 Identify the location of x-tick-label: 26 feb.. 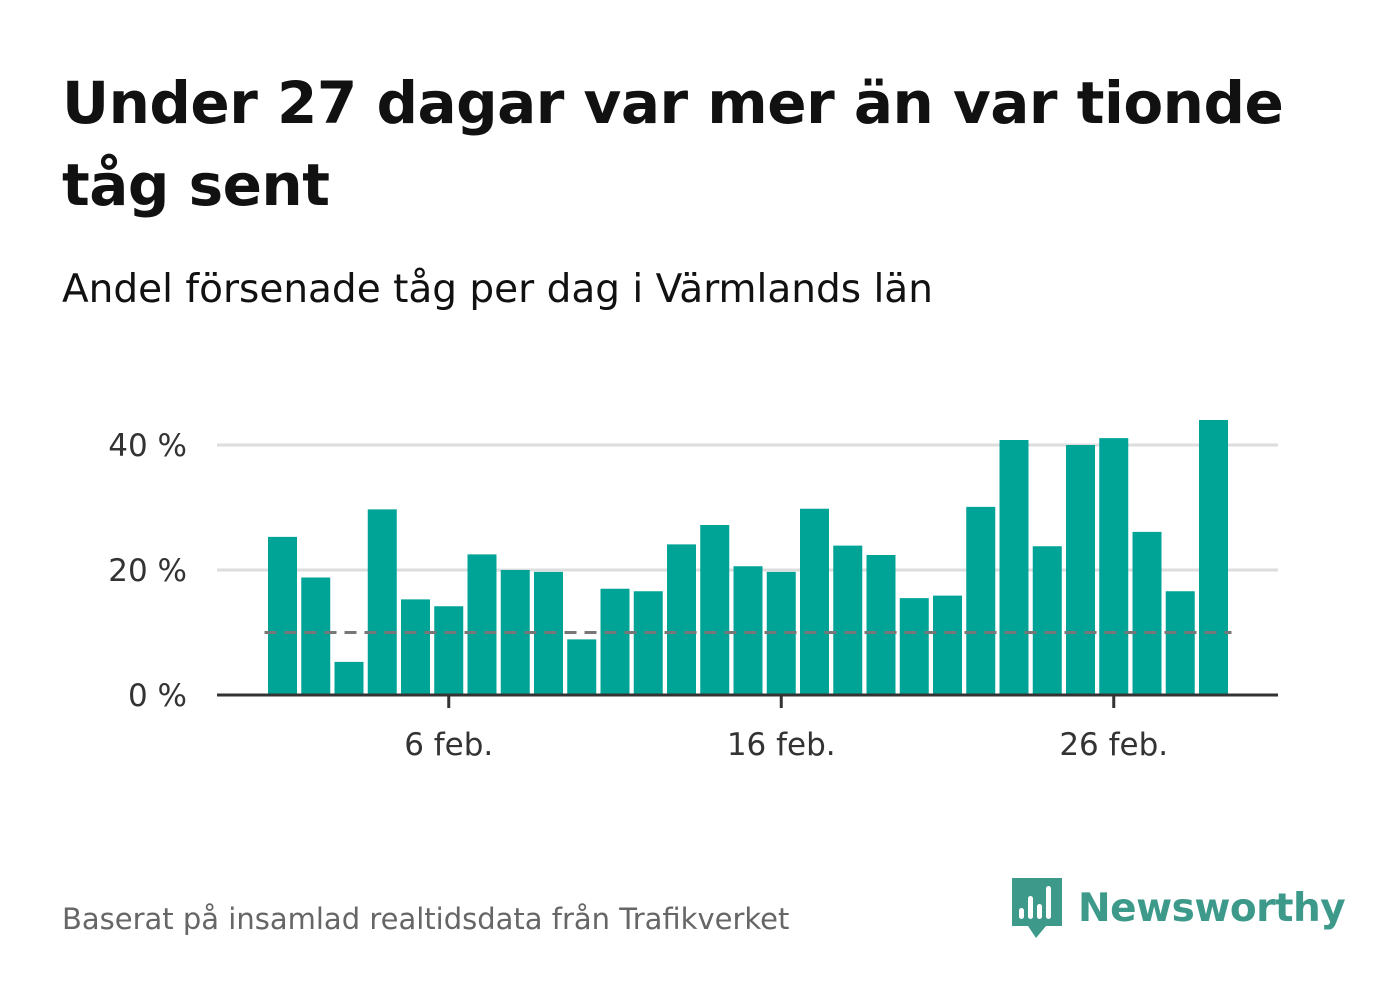
(1113, 745).